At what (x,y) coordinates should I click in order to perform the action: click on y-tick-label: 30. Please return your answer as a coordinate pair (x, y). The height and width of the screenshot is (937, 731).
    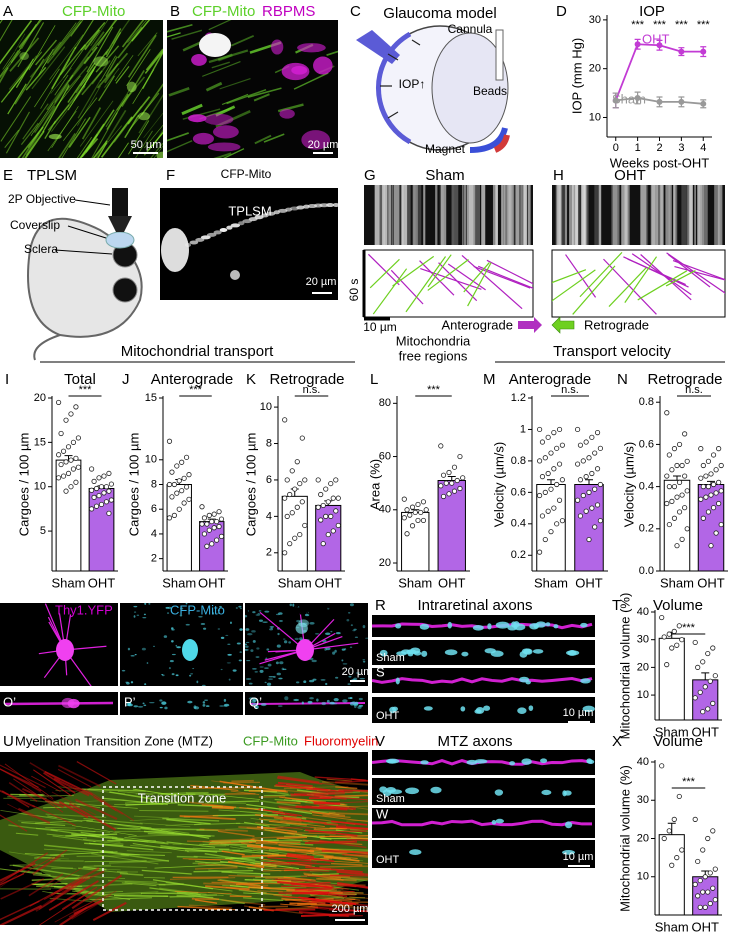
    Looking at the image, I should click on (643, 800).